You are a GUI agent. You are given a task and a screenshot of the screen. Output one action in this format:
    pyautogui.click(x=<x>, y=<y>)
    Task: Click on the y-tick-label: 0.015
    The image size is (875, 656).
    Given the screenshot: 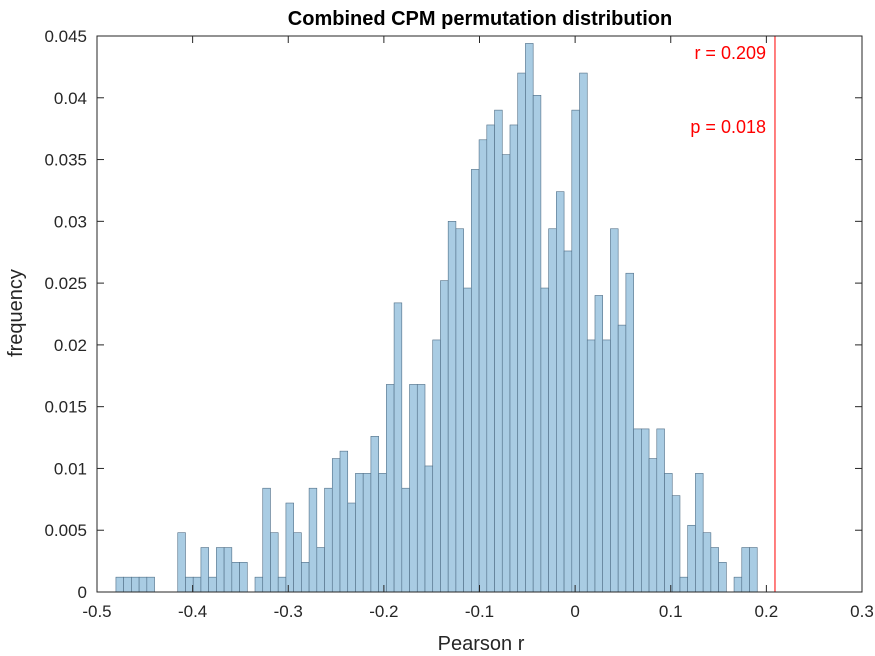 What is the action you would take?
    pyautogui.click(x=65, y=407)
    